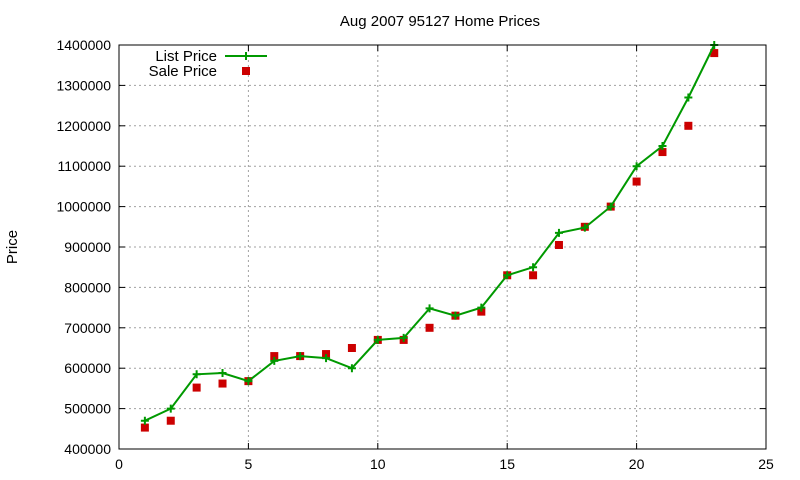 This screenshot has height=480, width=800. Describe the element at coordinates (183, 71) in the screenshot. I see `legend-label-sale-price: Sale Price` at that location.